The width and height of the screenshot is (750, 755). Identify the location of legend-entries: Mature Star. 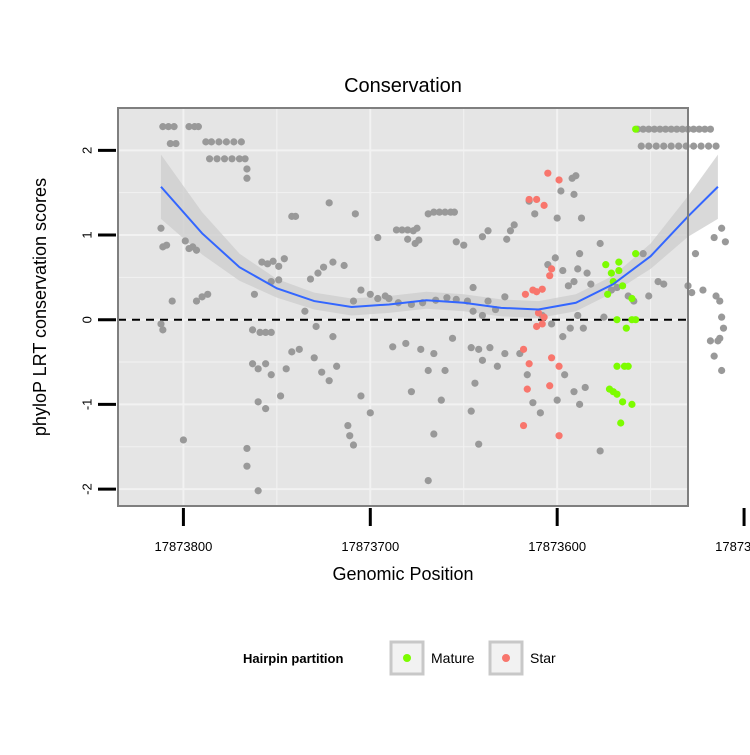
(472, 658).